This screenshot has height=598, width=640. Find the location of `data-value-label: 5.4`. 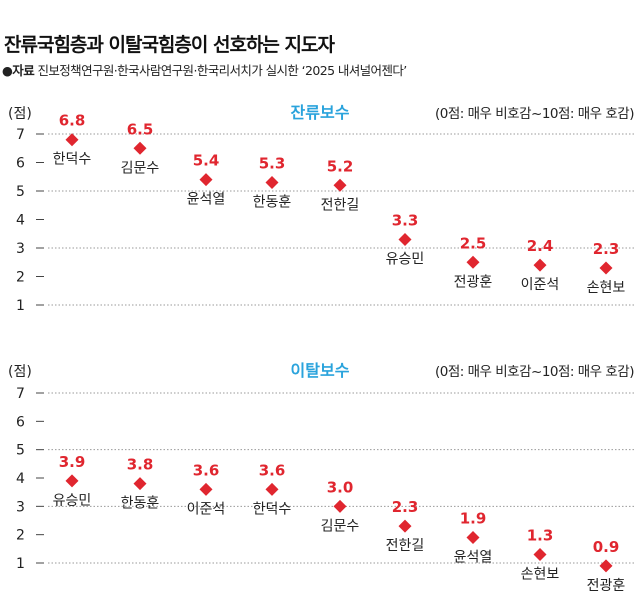

data-value-label: 5.4 is located at coordinates (206, 161).